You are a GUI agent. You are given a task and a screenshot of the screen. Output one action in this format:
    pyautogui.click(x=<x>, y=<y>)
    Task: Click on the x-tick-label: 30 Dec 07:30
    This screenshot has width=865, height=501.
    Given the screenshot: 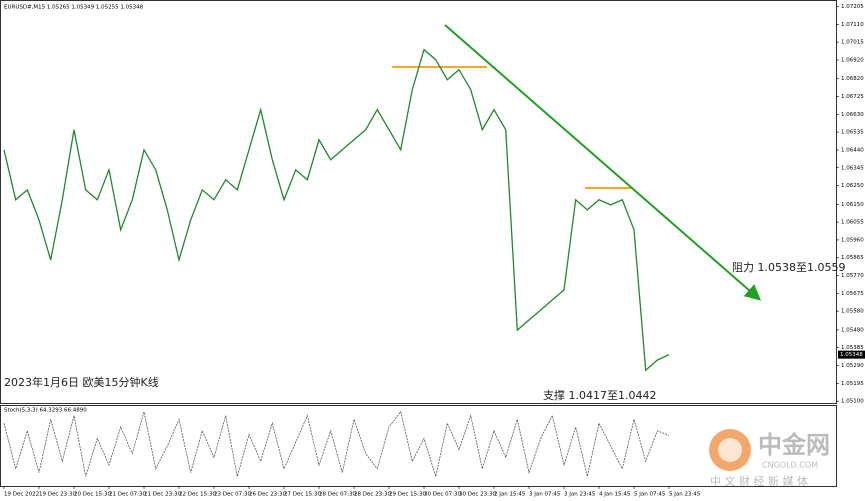 What is the action you would take?
    pyautogui.click(x=442, y=495)
    